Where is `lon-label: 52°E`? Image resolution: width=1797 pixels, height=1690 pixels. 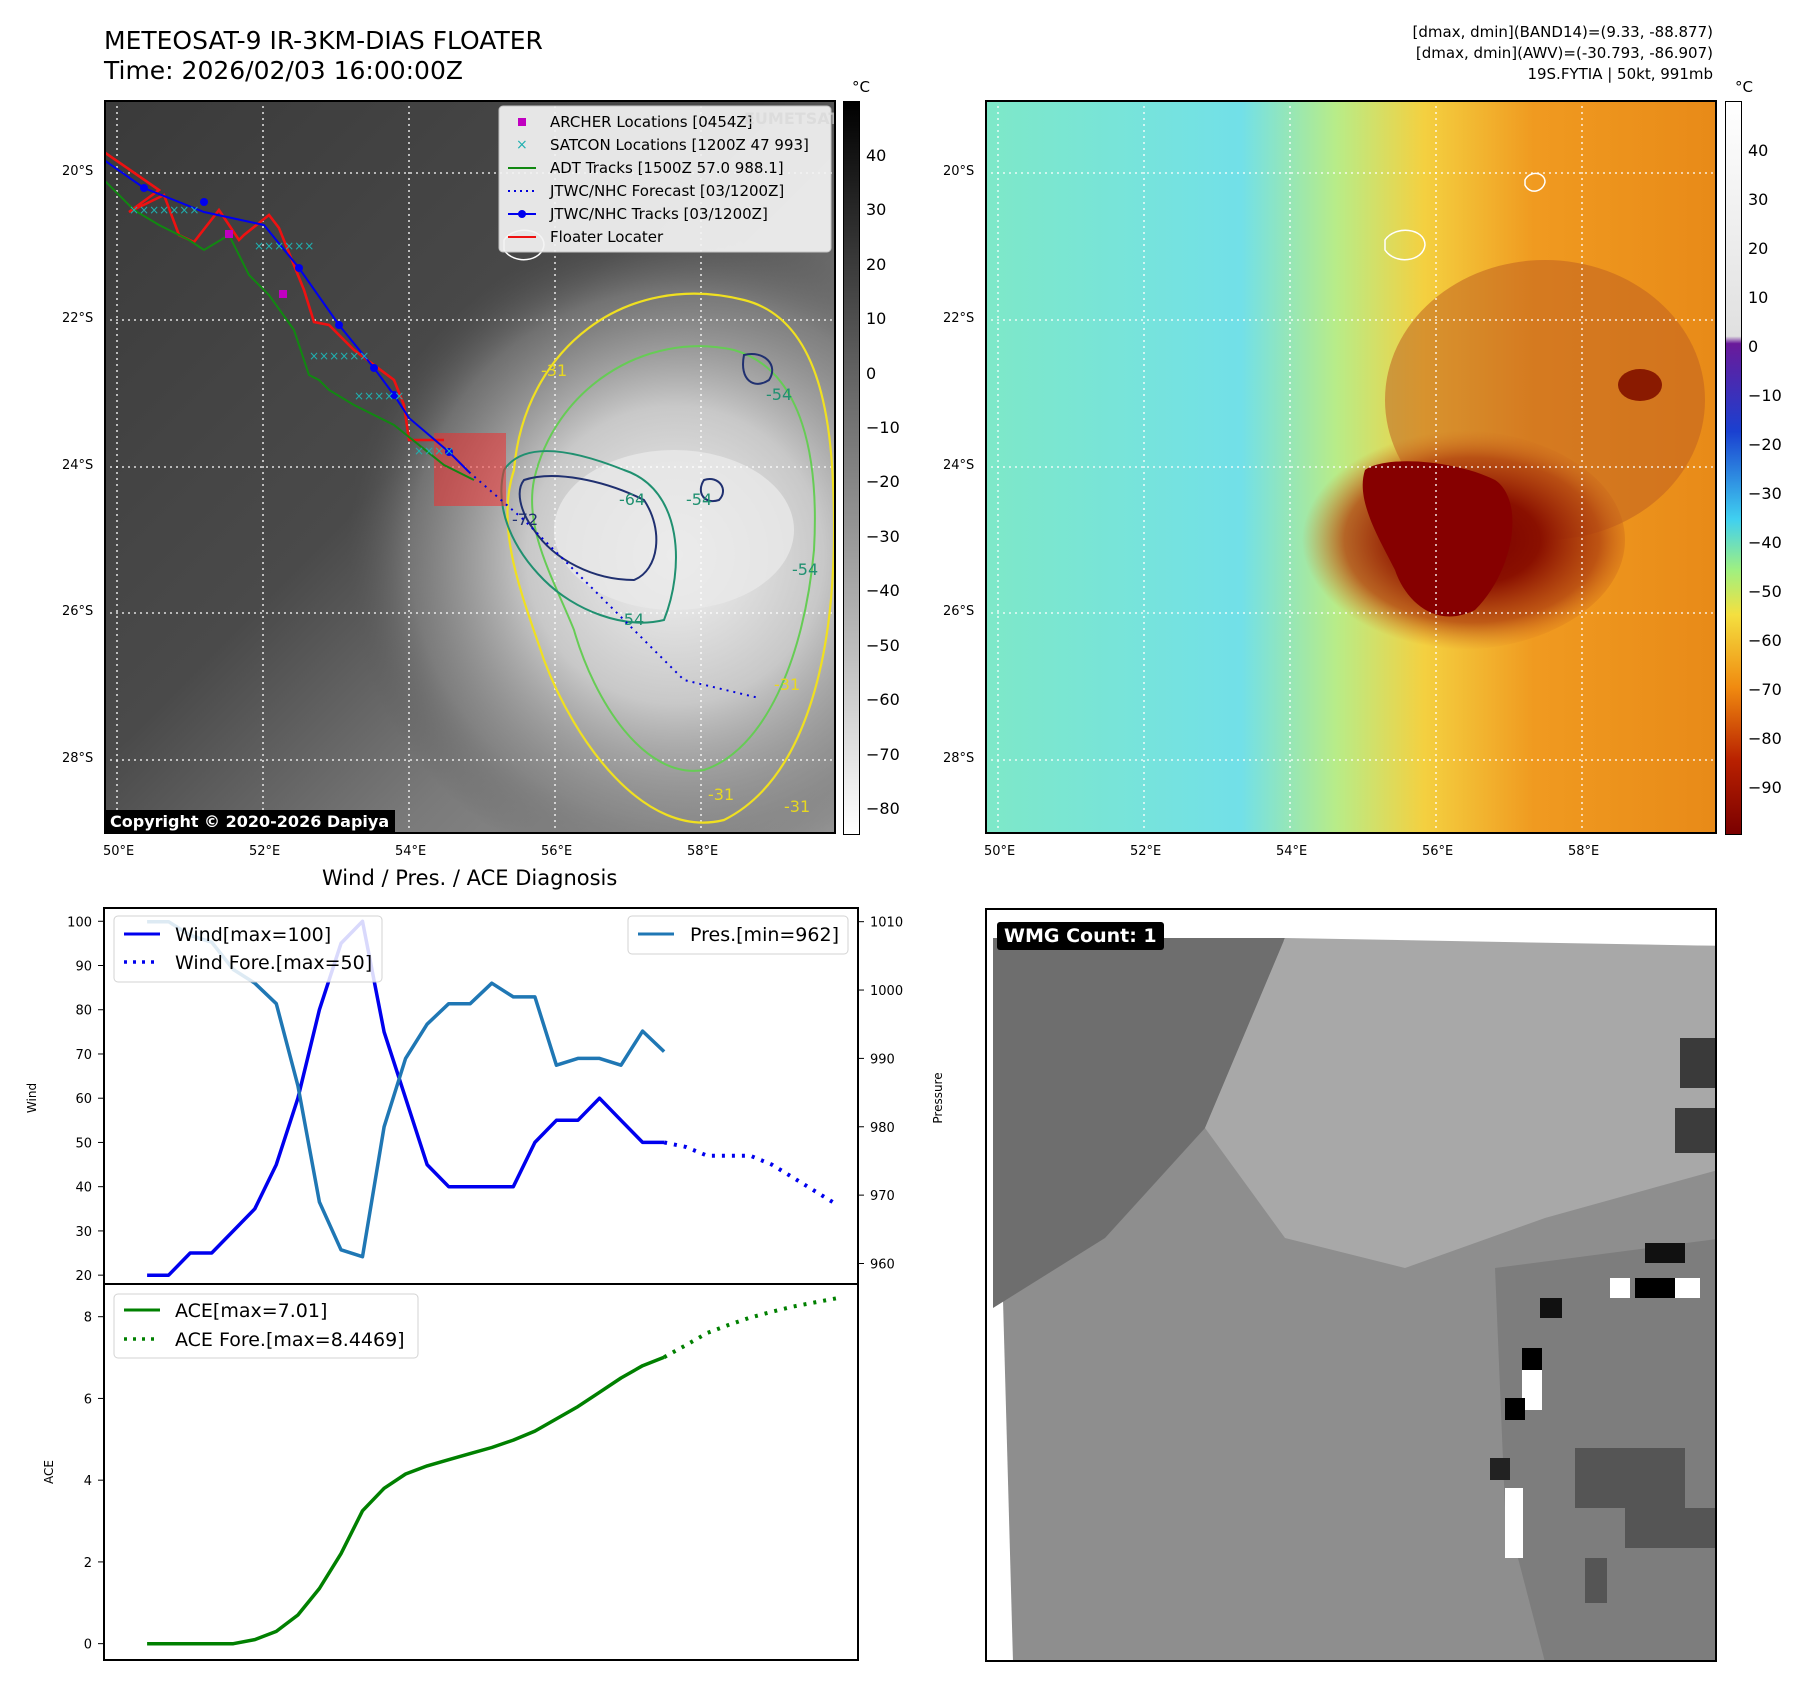 lon-label: 52°E is located at coordinates (1146, 851).